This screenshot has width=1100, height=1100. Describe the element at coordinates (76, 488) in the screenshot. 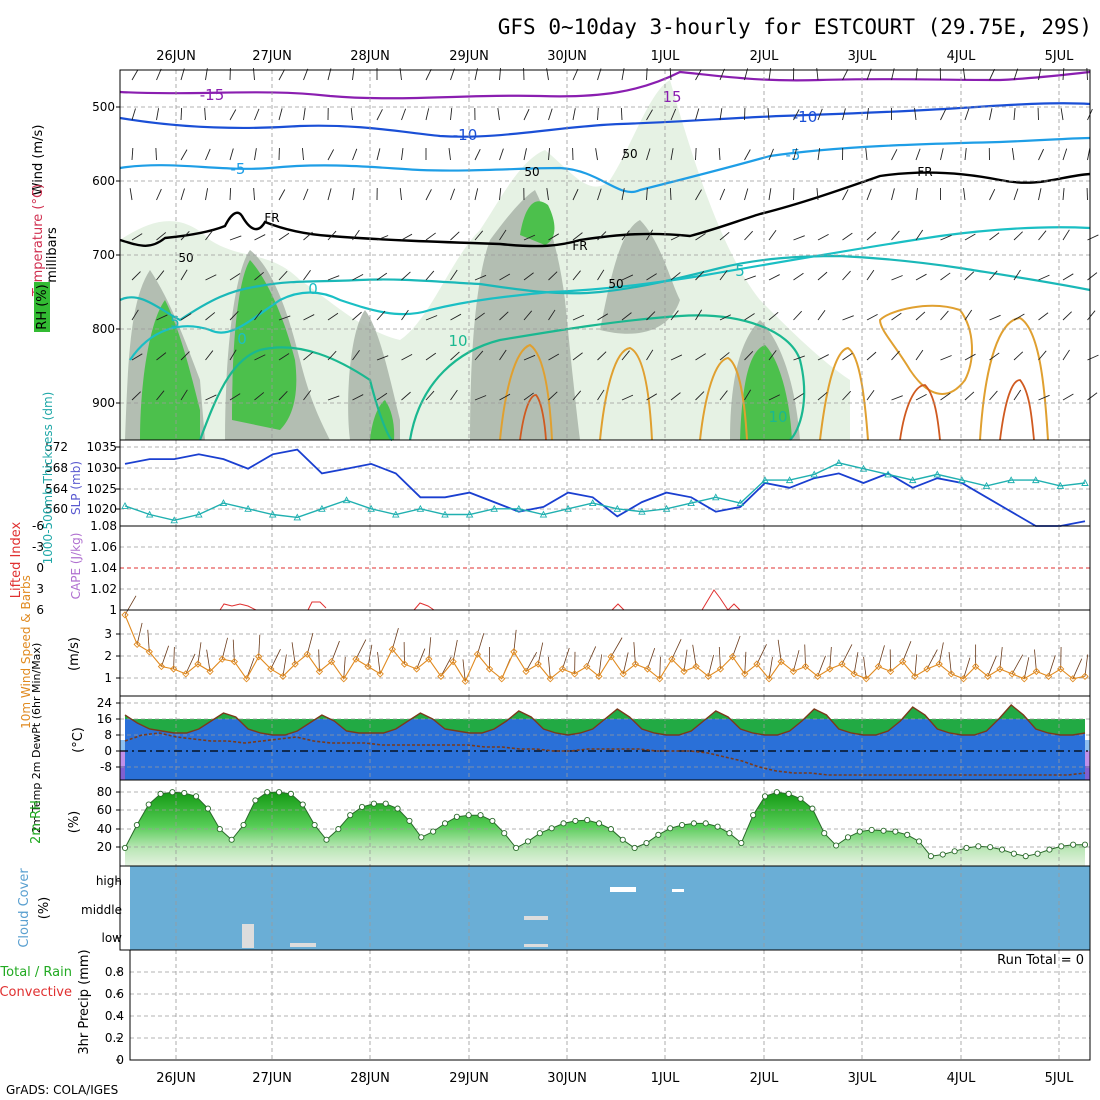

I see `slp-ylabel-slp: SLP (mb)` at that location.